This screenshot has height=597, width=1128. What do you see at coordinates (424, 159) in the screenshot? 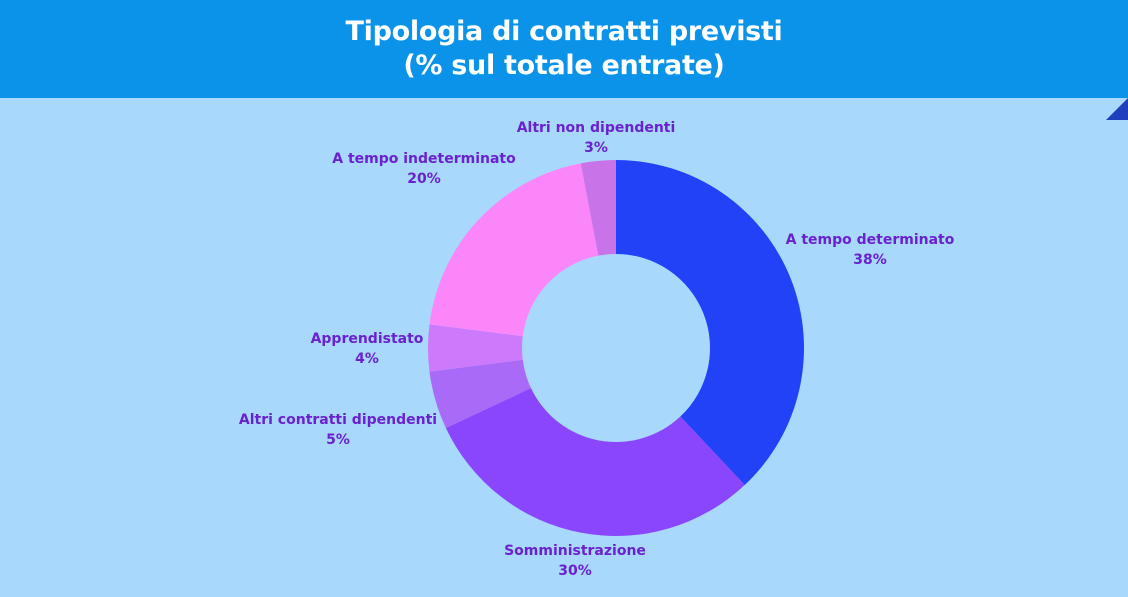
I see `slice-label-name: A tempo indeterminato` at bounding box center [424, 159].